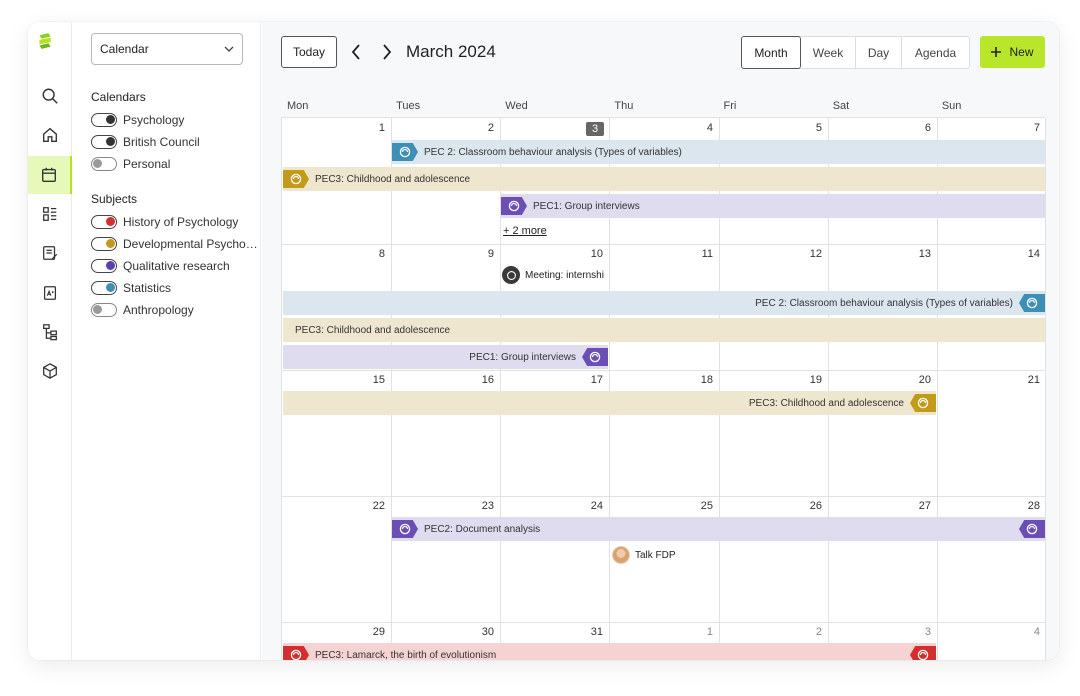 The image size is (1080, 696). Describe the element at coordinates (158, 310) in the screenshot. I see `subject-label: Anthropology` at that location.